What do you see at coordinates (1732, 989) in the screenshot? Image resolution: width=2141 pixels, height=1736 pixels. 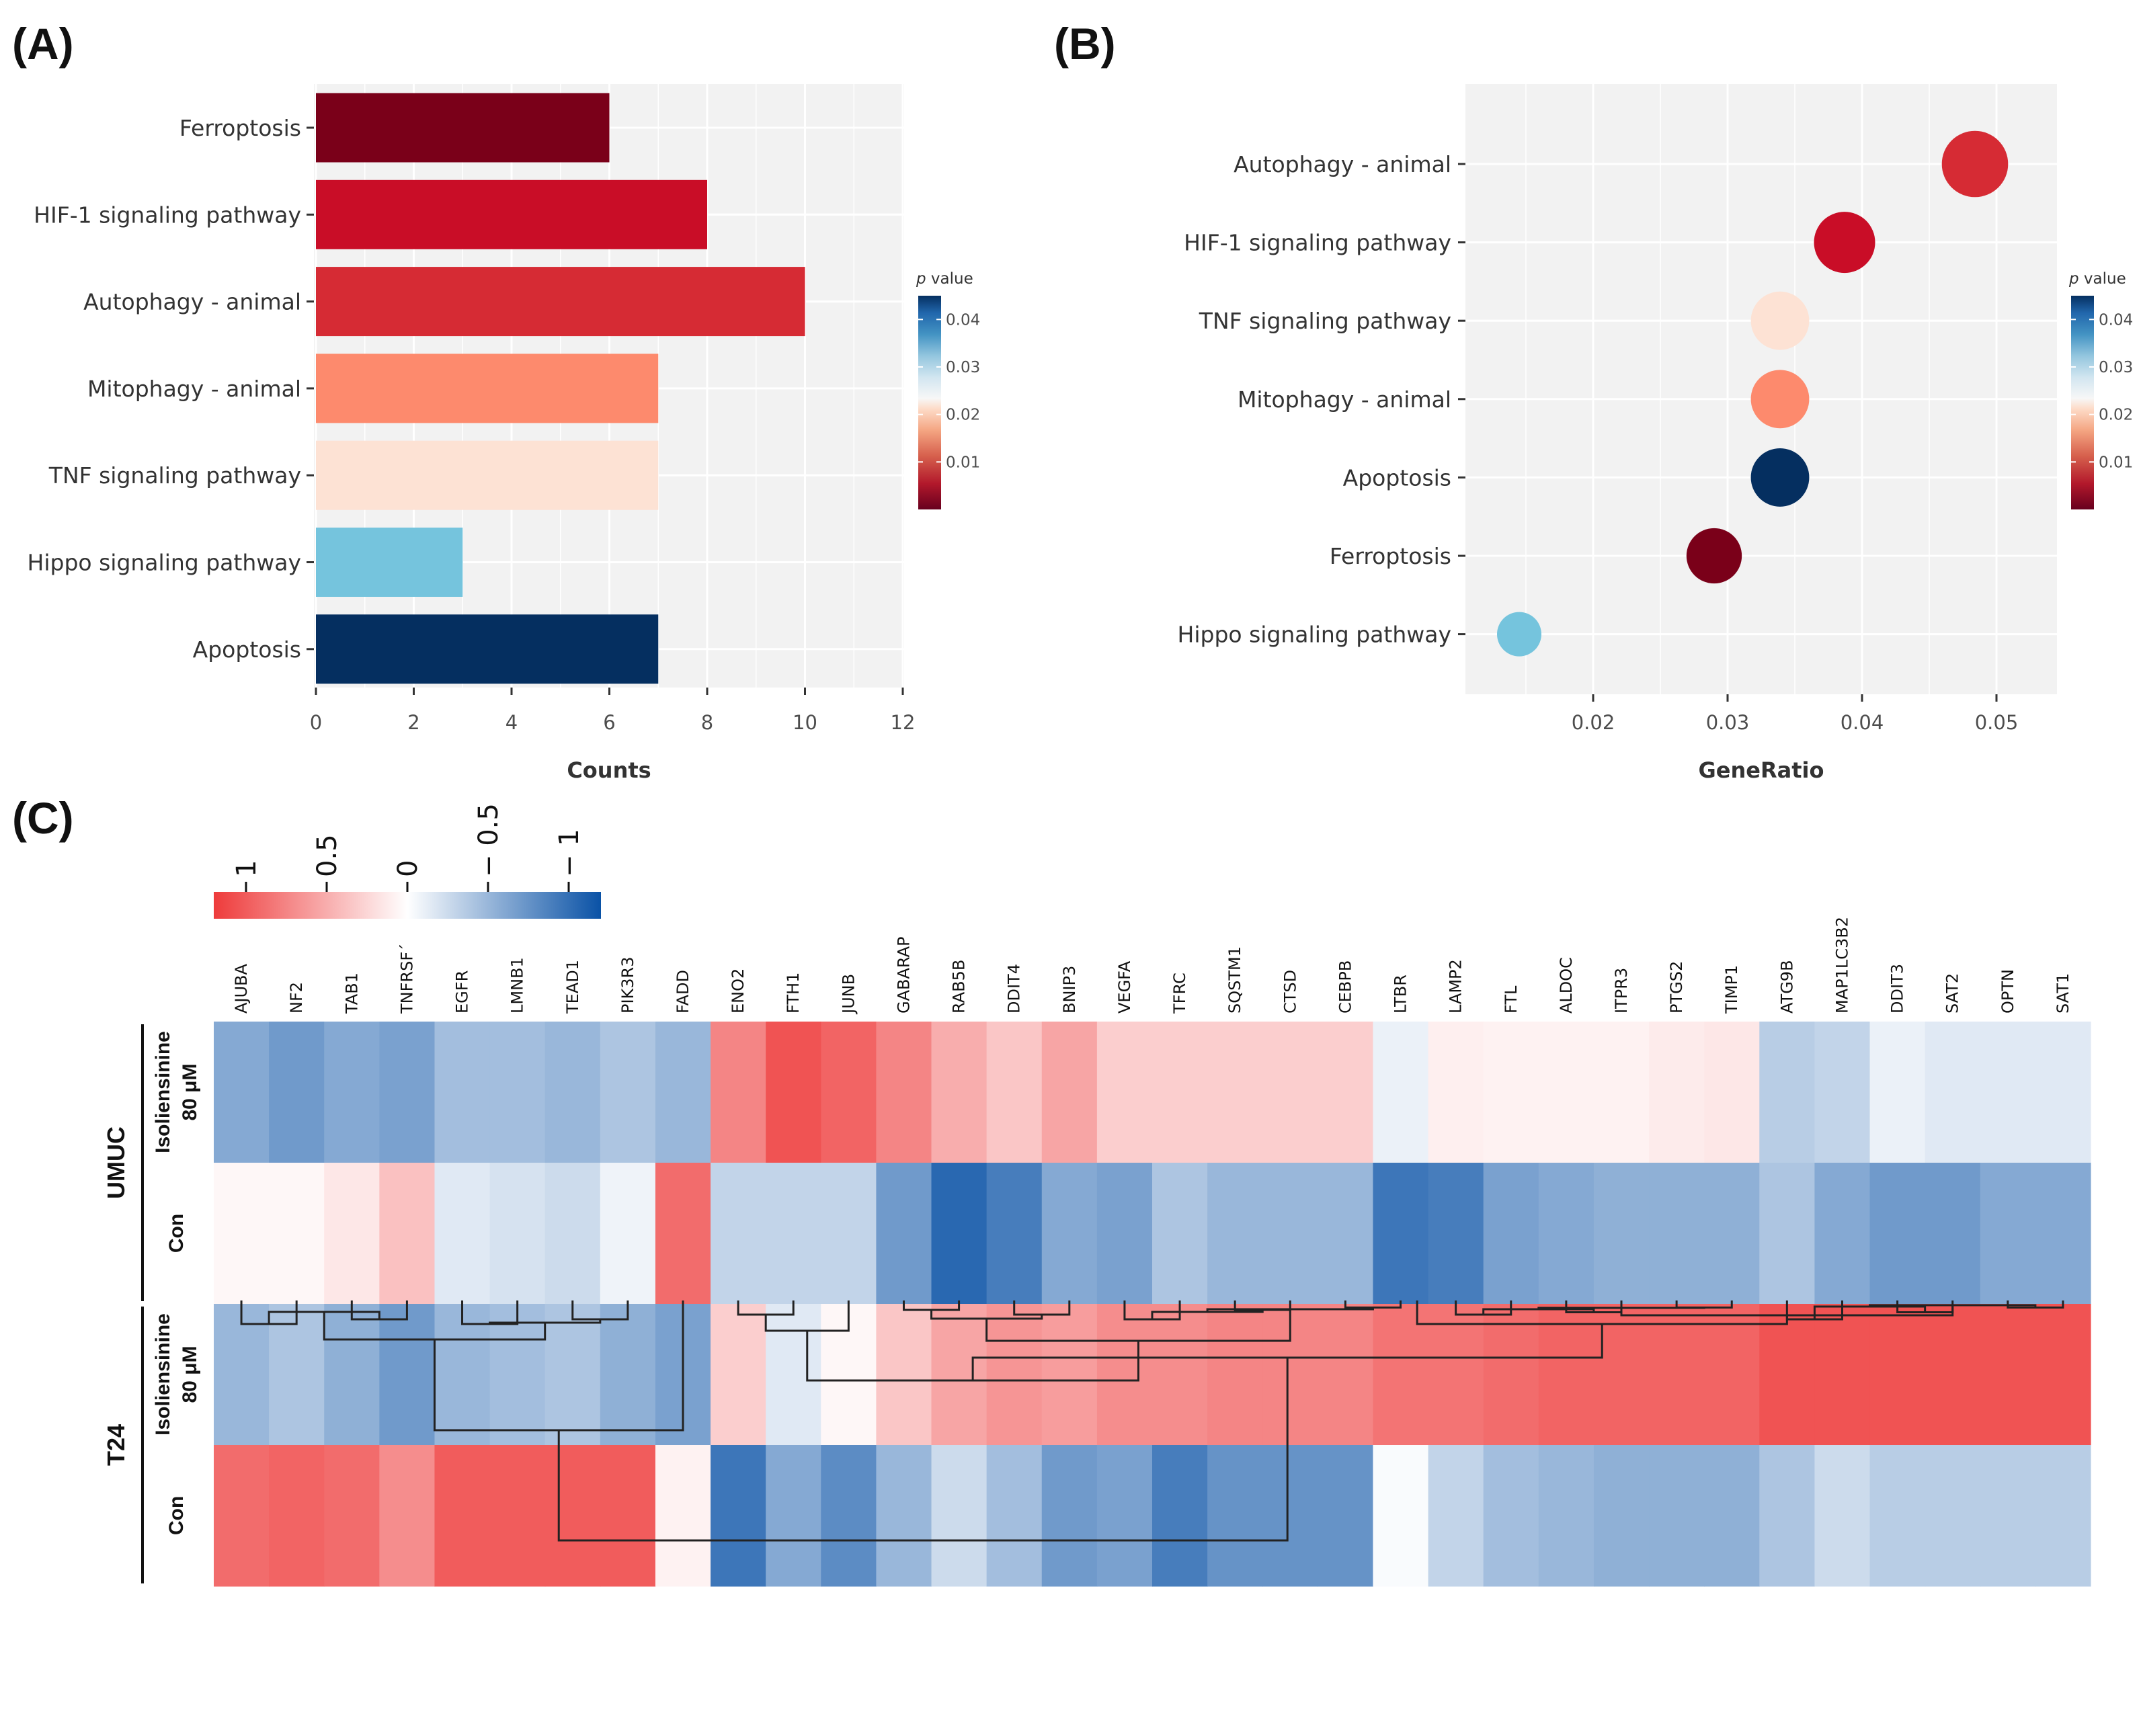 I see `heatmap-gene-label: TIMP1` at bounding box center [1732, 989].